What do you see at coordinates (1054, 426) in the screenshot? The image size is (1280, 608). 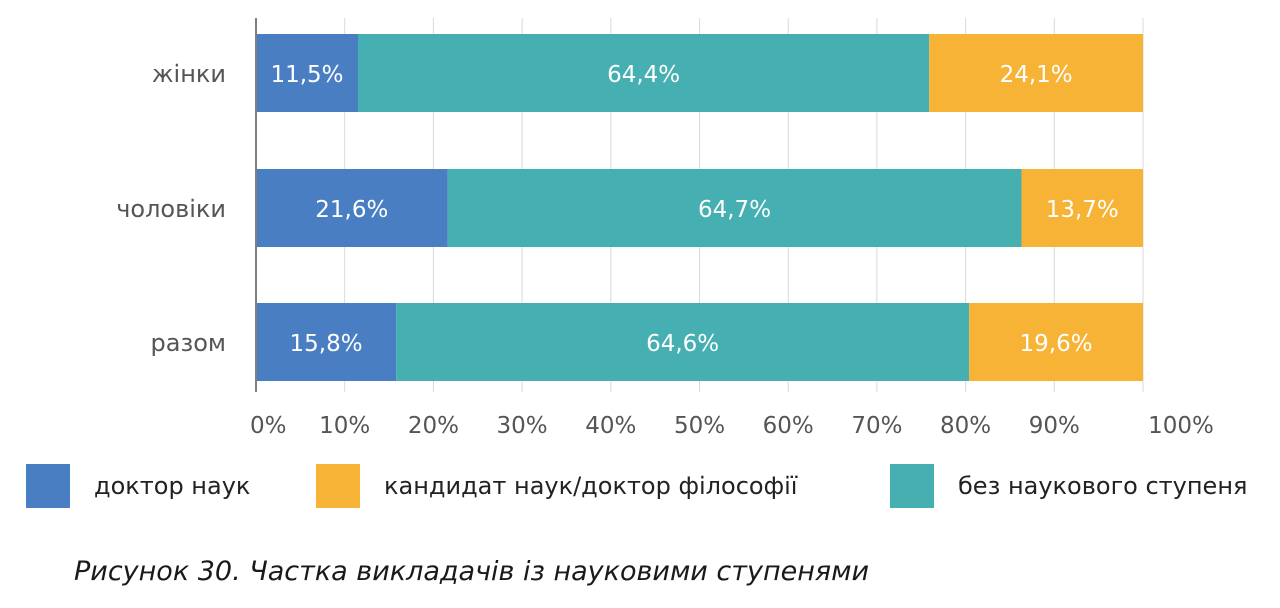 I see `x-tick-label: 90%` at bounding box center [1054, 426].